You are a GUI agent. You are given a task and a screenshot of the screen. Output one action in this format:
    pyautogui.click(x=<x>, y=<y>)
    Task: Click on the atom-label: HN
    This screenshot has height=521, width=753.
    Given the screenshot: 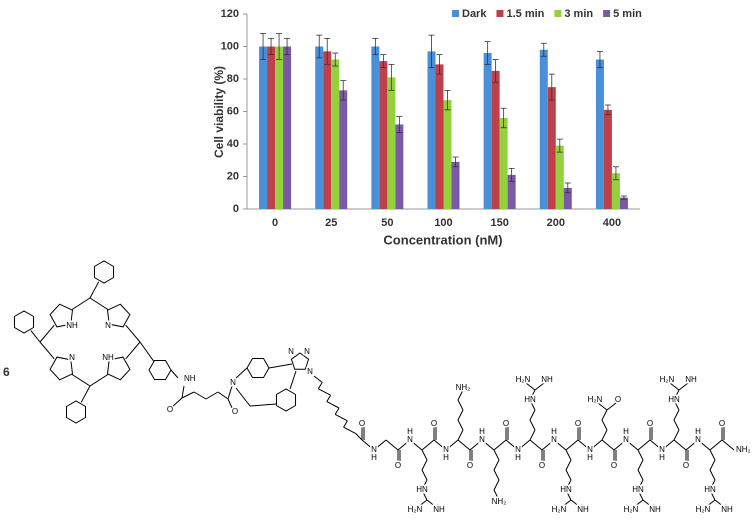 What is the action you would take?
    pyautogui.click(x=566, y=489)
    